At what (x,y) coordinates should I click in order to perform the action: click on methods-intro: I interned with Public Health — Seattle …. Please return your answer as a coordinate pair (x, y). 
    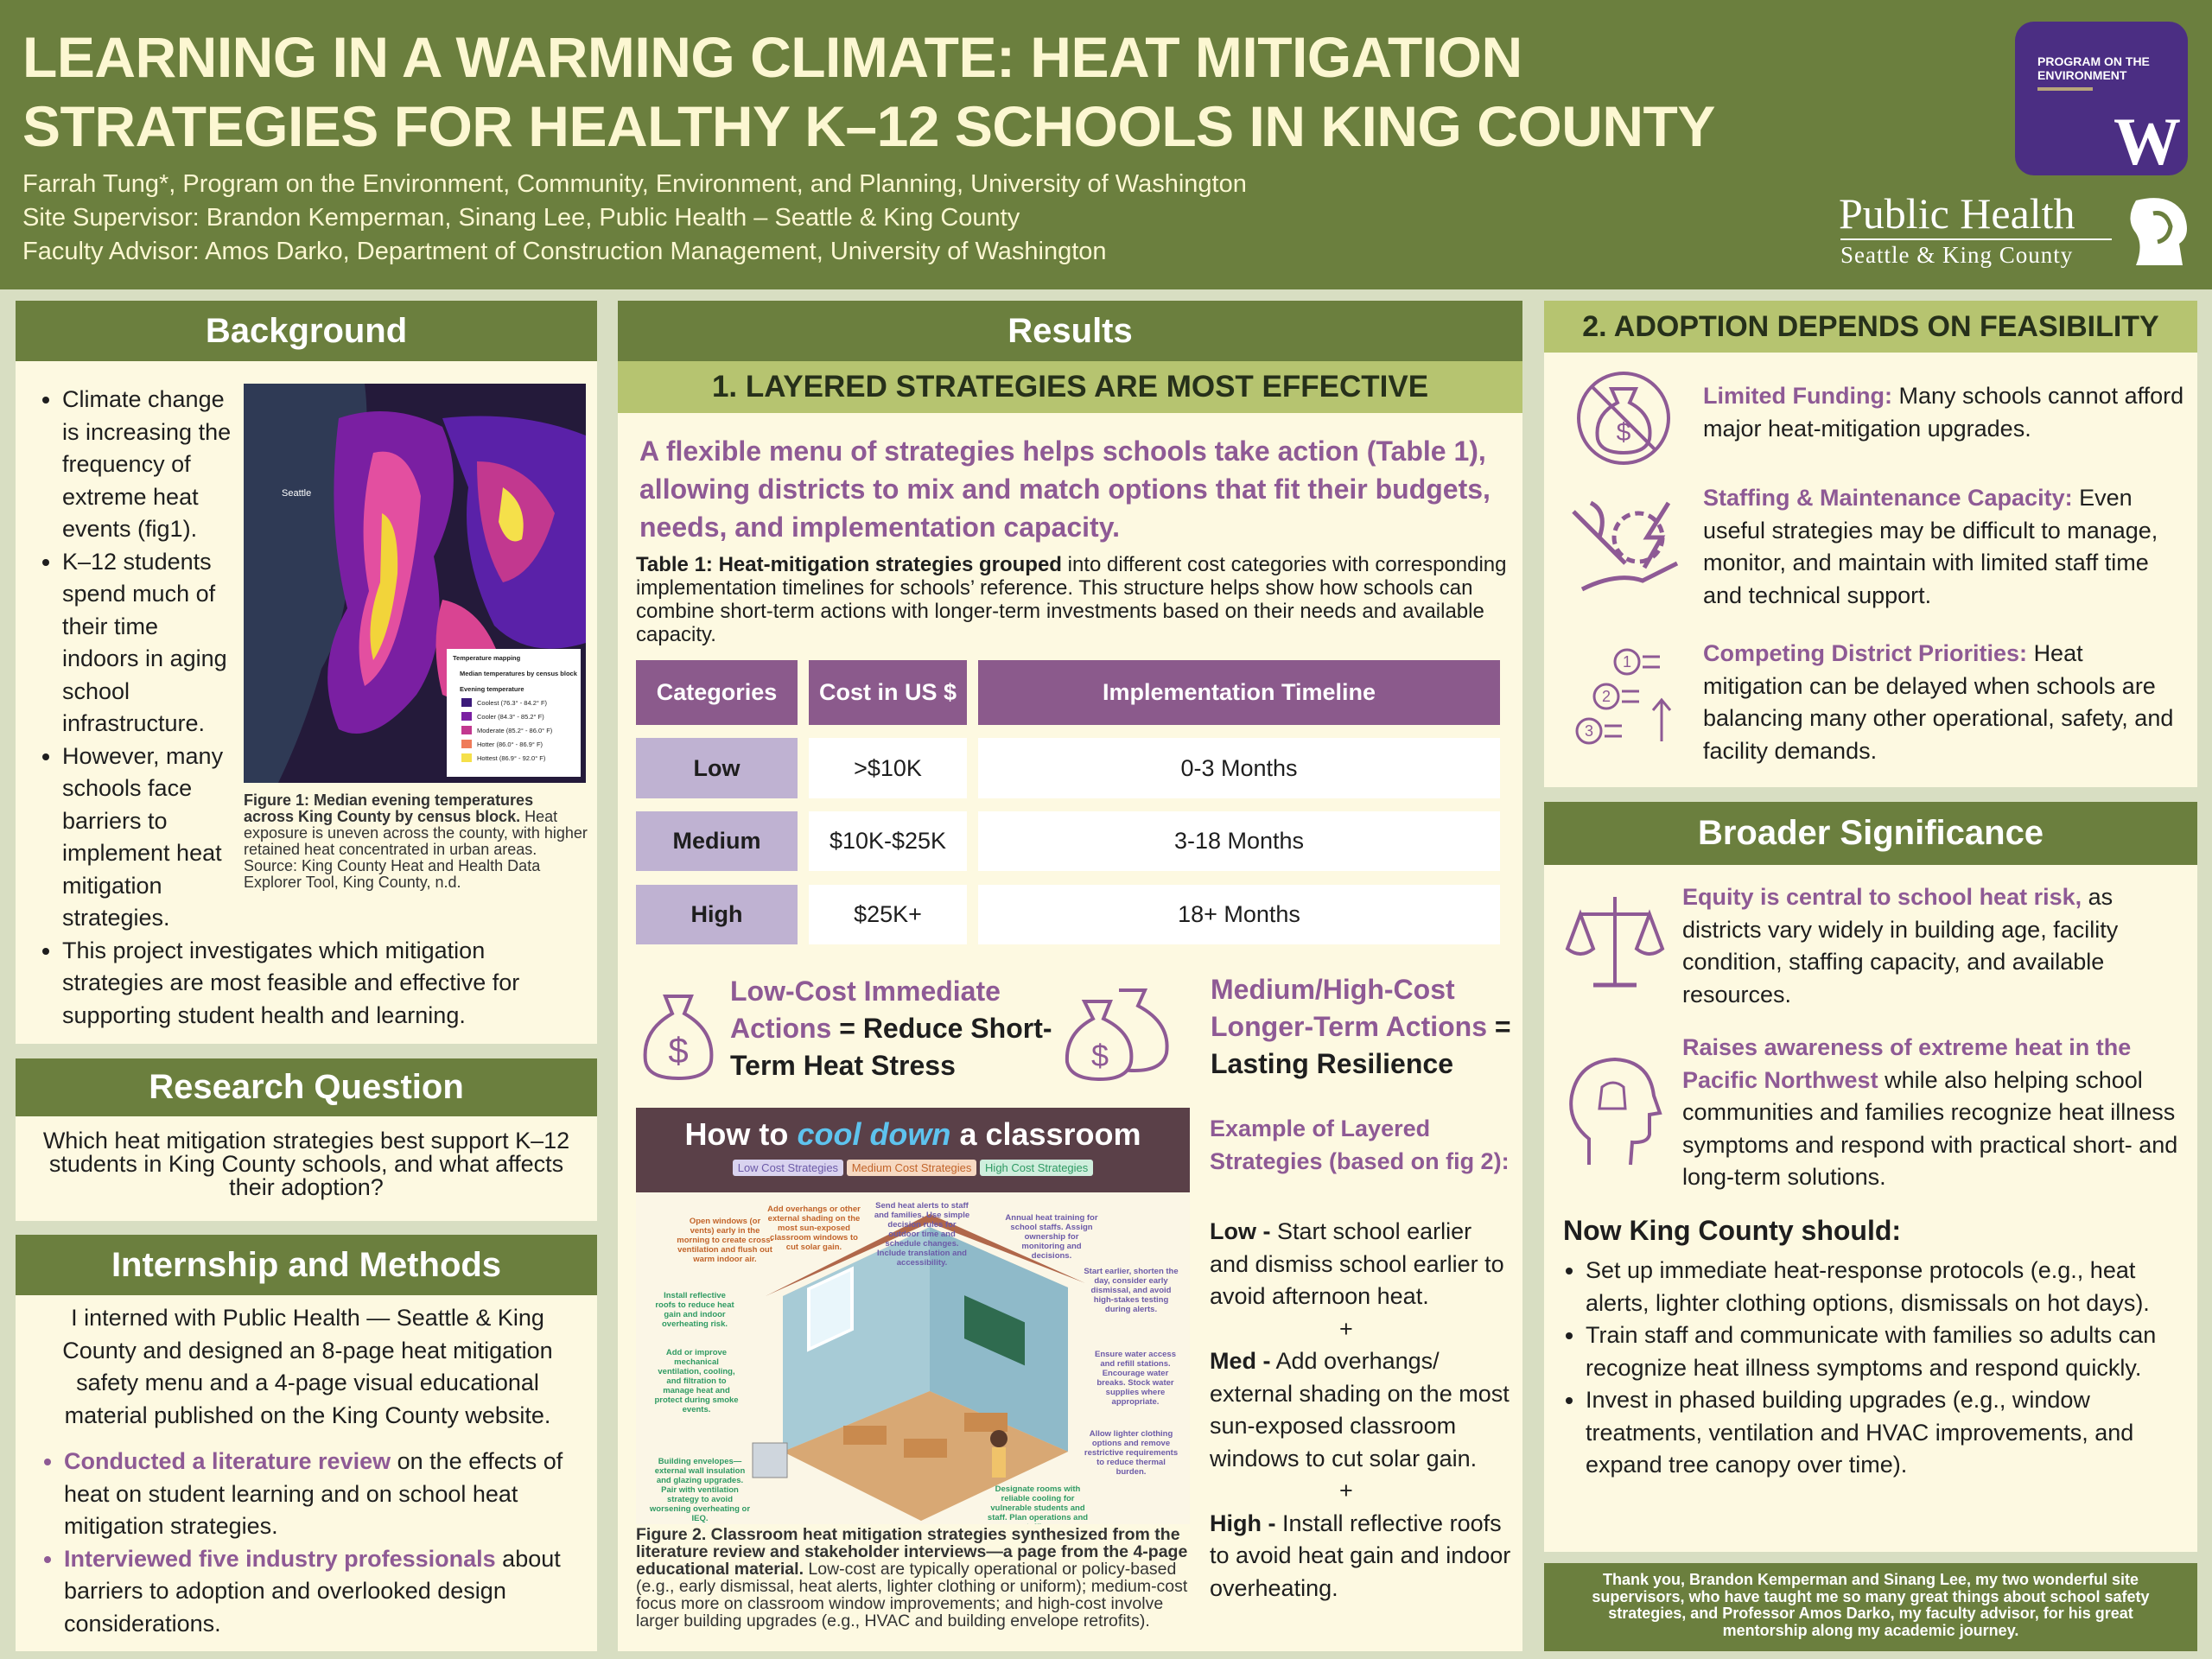
    Looking at the image, I should click on (307, 1366).